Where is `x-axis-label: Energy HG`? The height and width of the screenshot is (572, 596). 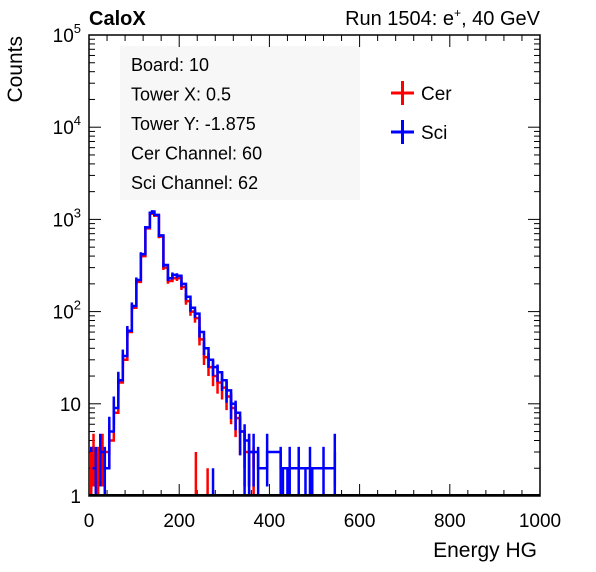 x-axis-label: Energy HG is located at coordinates (485, 550).